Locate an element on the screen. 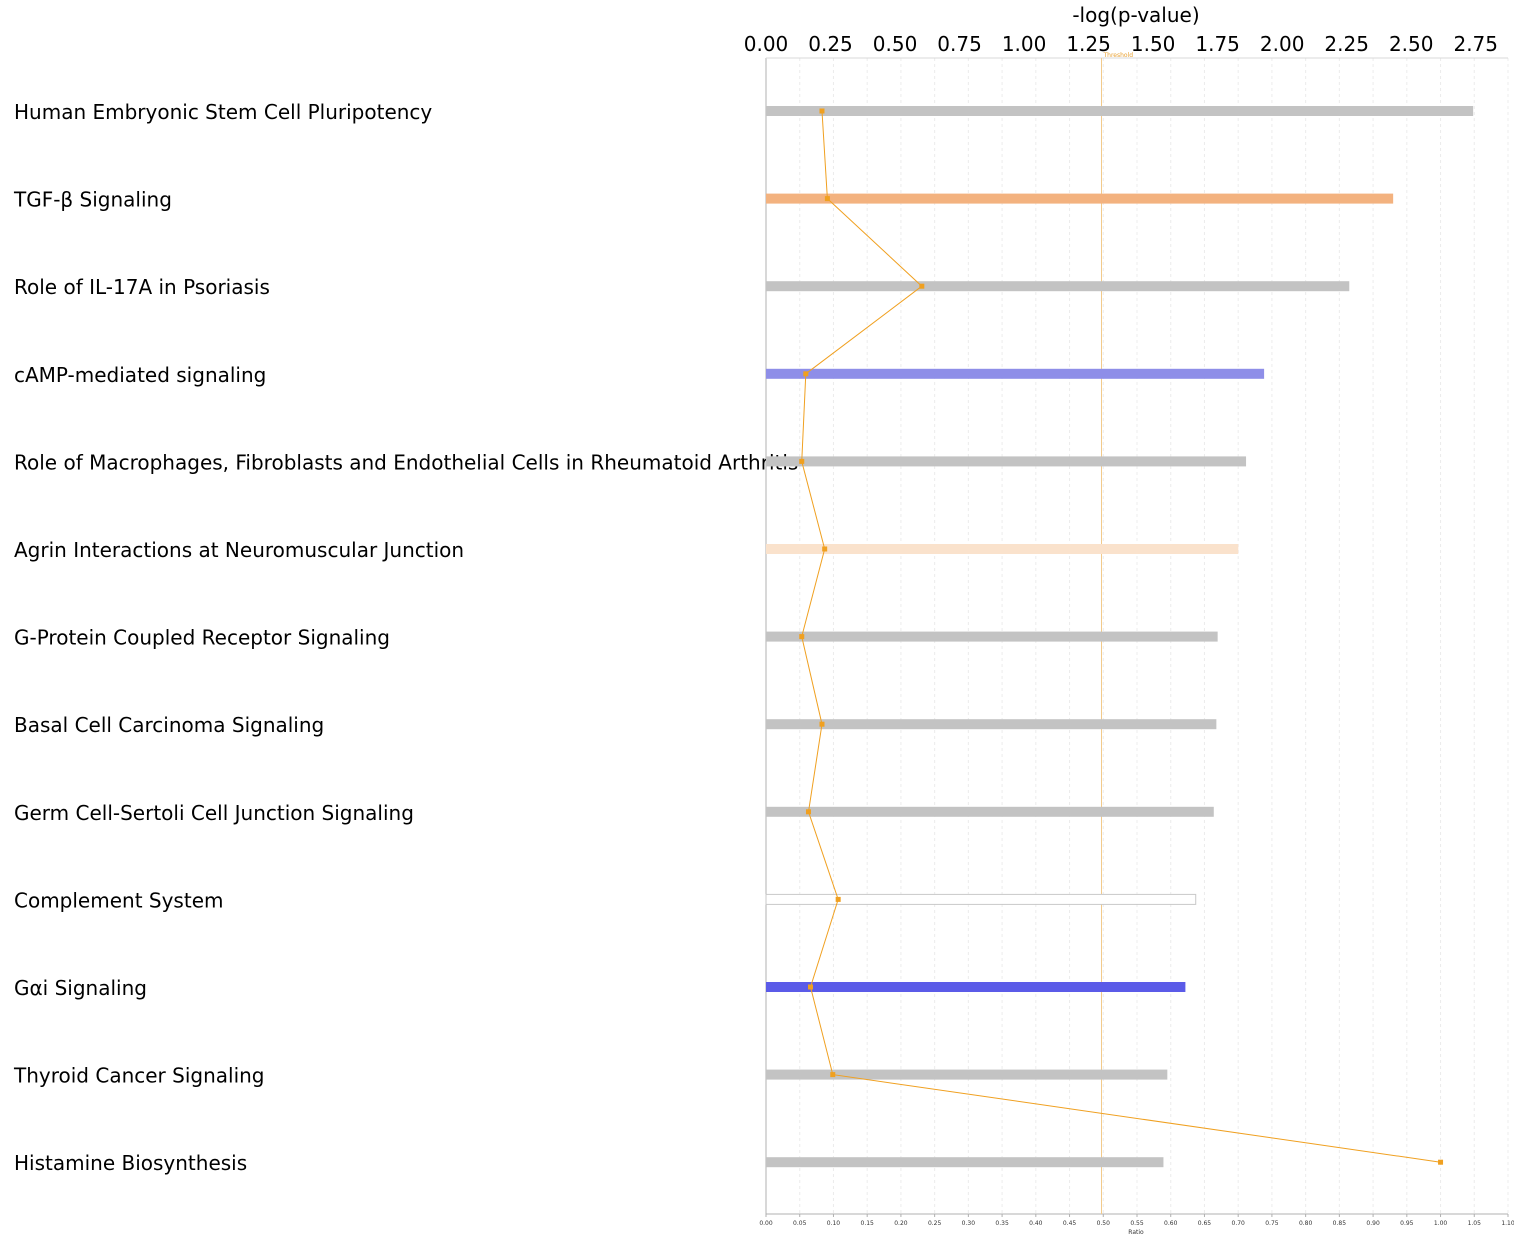 This screenshot has width=1514, height=1236. bottom-tick-label: 0.20 is located at coordinates (901, 1223).